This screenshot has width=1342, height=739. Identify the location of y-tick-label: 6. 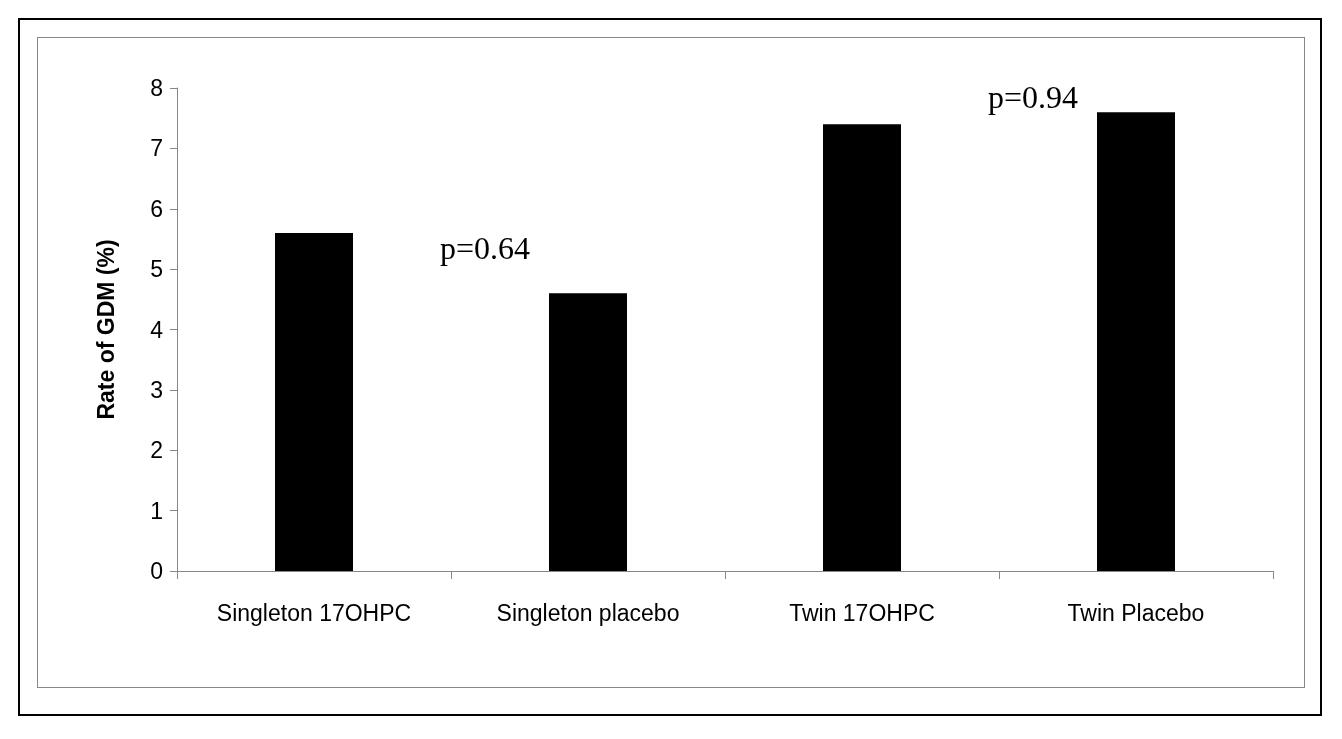
(156, 208).